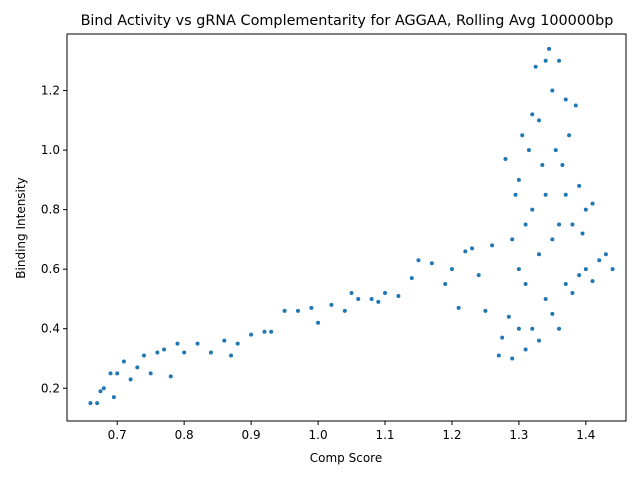 The image size is (640, 484). What do you see at coordinates (251, 435) in the screenshot?
I see `x-tick-label: 0.9` at bounding box center [251, 435].